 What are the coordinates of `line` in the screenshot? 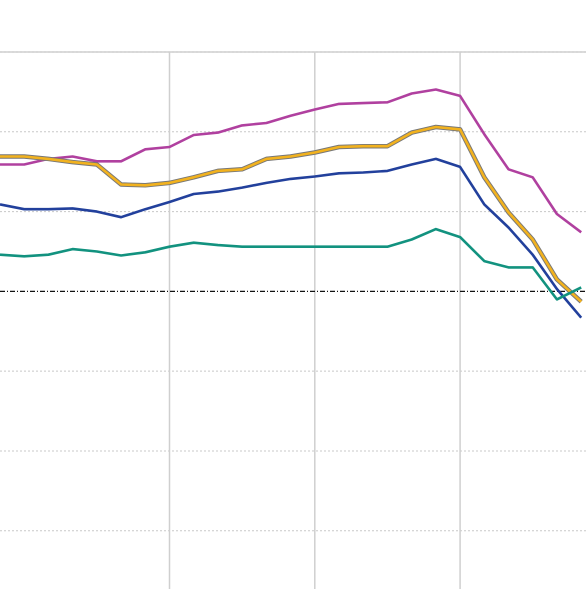 It's located at (291, 264).